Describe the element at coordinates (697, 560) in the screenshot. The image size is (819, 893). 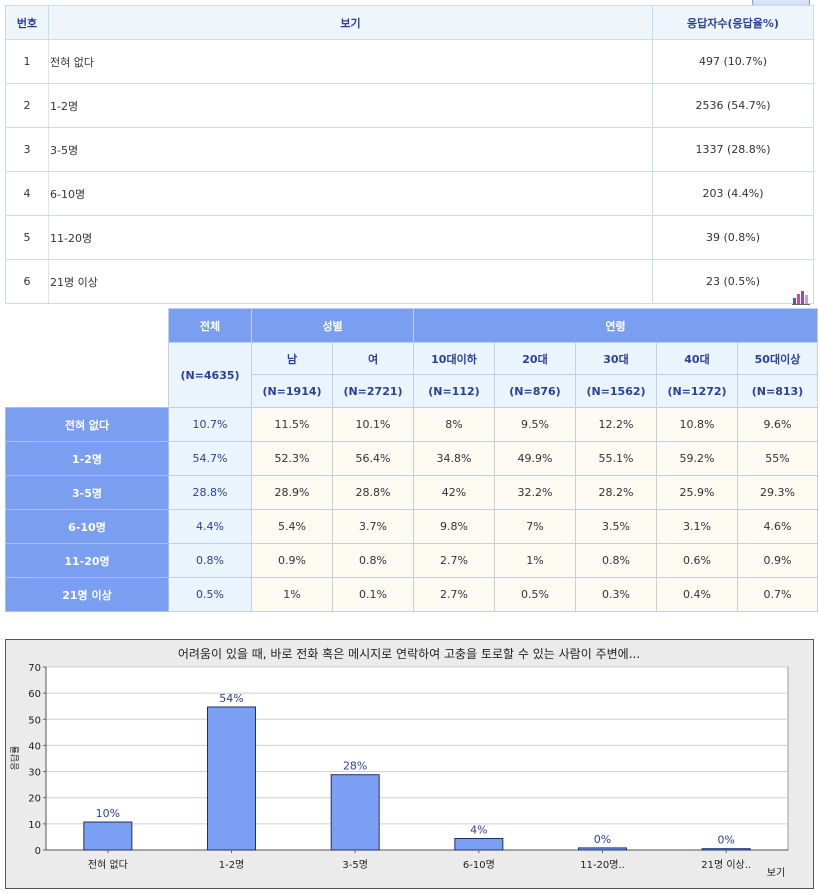
I see `cross-cell: 0.6%` at that location.